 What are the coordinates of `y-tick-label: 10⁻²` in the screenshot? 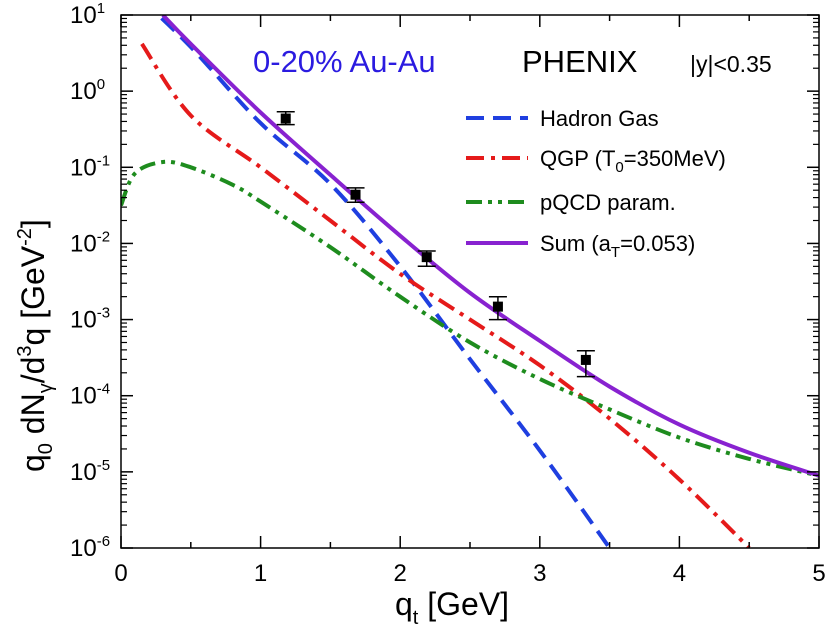 It's located at (90, 242).